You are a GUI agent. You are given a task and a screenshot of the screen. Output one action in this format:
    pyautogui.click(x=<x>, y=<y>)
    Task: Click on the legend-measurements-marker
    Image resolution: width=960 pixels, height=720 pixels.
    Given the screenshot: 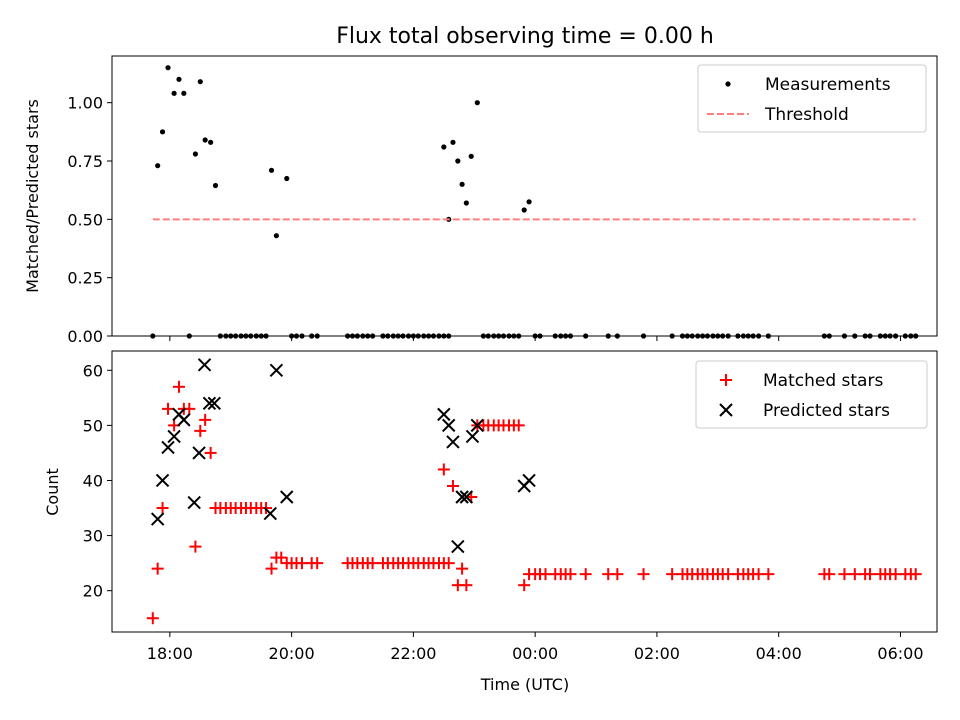 What is the action you would take?
    pyautogui.click(x=728, y=84)
    